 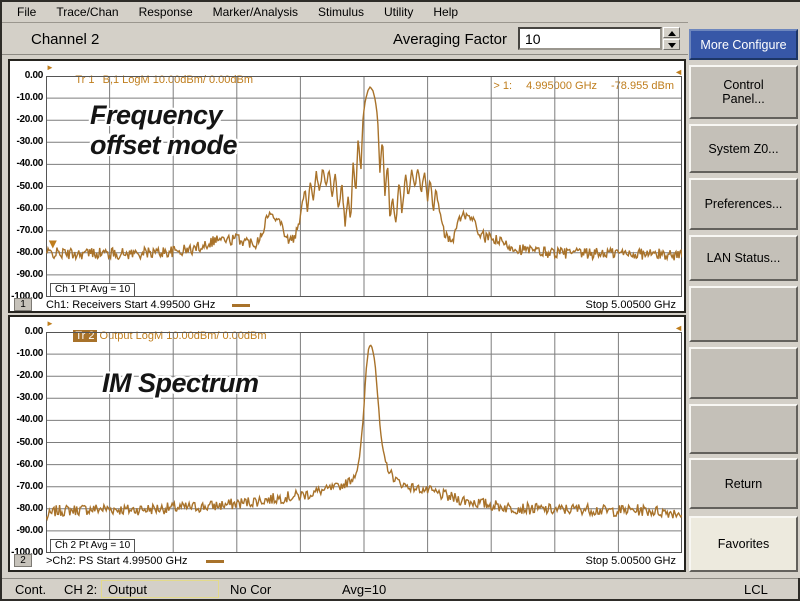 I want to click on menu-item-stimulus: Stimulus, so click(x=341, y=12).